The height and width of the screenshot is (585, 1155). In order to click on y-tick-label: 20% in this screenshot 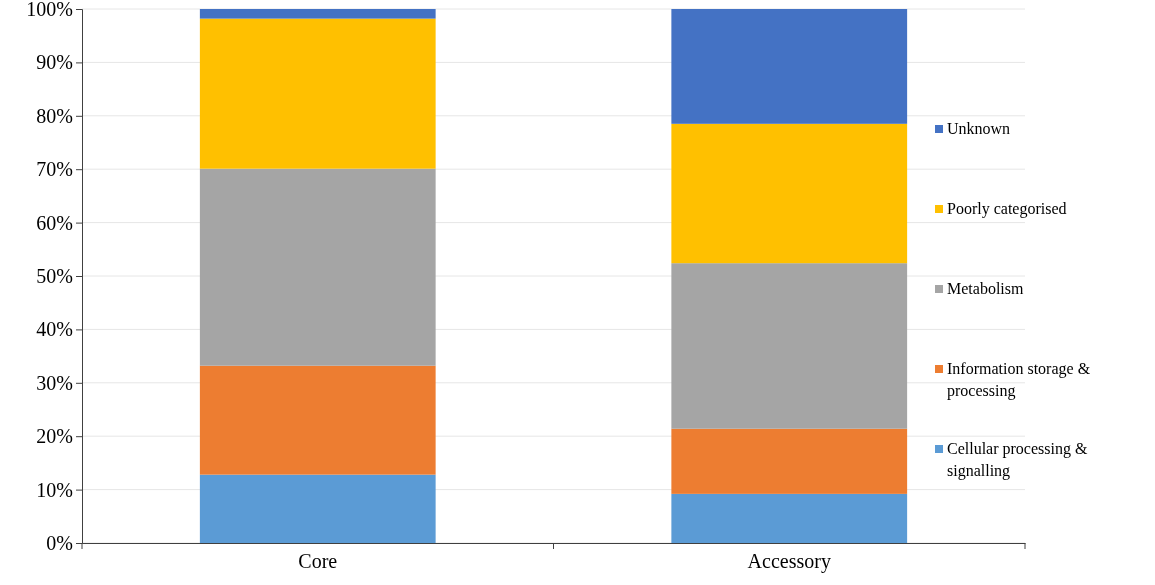, I will do `click(54, 436)`.